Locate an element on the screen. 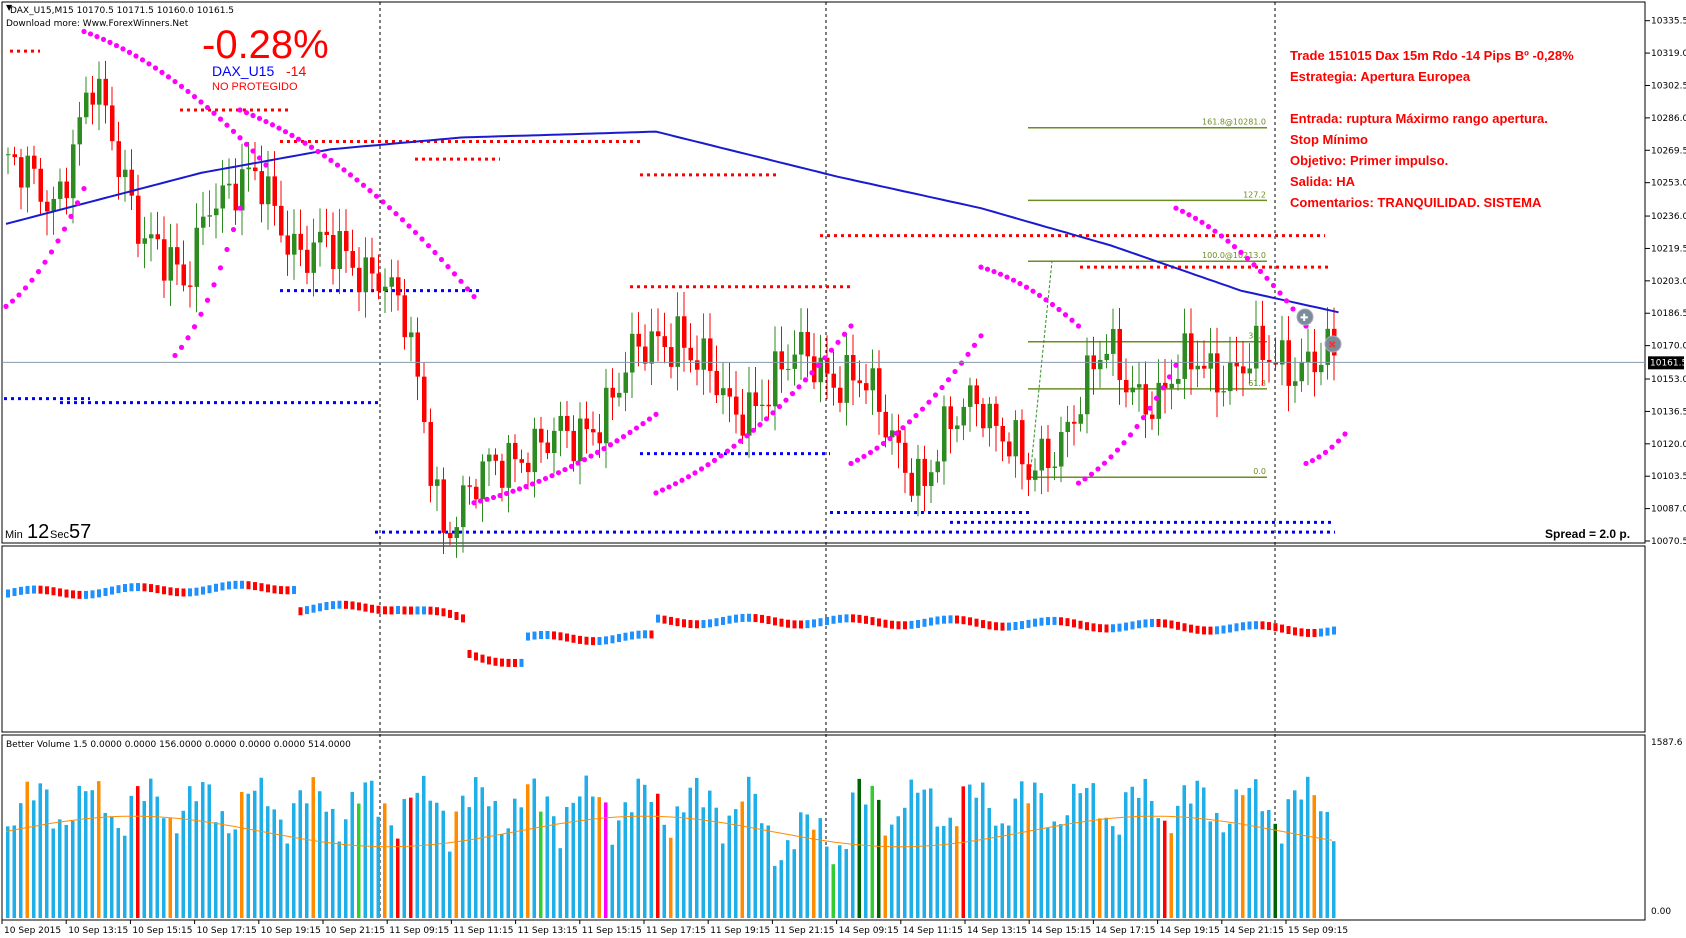 The height and width of the screenshot is (938, 1686). price-tick-label: 10153.0 is located at coordinates (1668, 380).